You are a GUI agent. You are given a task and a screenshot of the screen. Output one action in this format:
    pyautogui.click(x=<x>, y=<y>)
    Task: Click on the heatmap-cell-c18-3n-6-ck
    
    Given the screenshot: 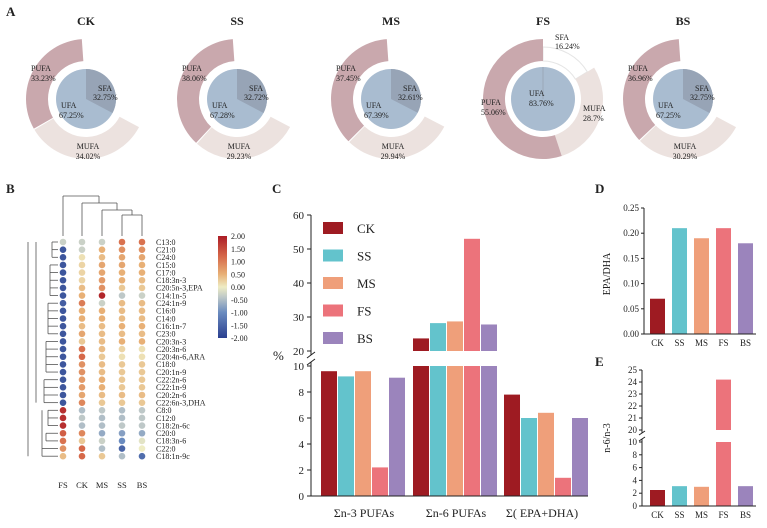 What is the action you would take?
    pyautogui.click(x=82, y=441)
    